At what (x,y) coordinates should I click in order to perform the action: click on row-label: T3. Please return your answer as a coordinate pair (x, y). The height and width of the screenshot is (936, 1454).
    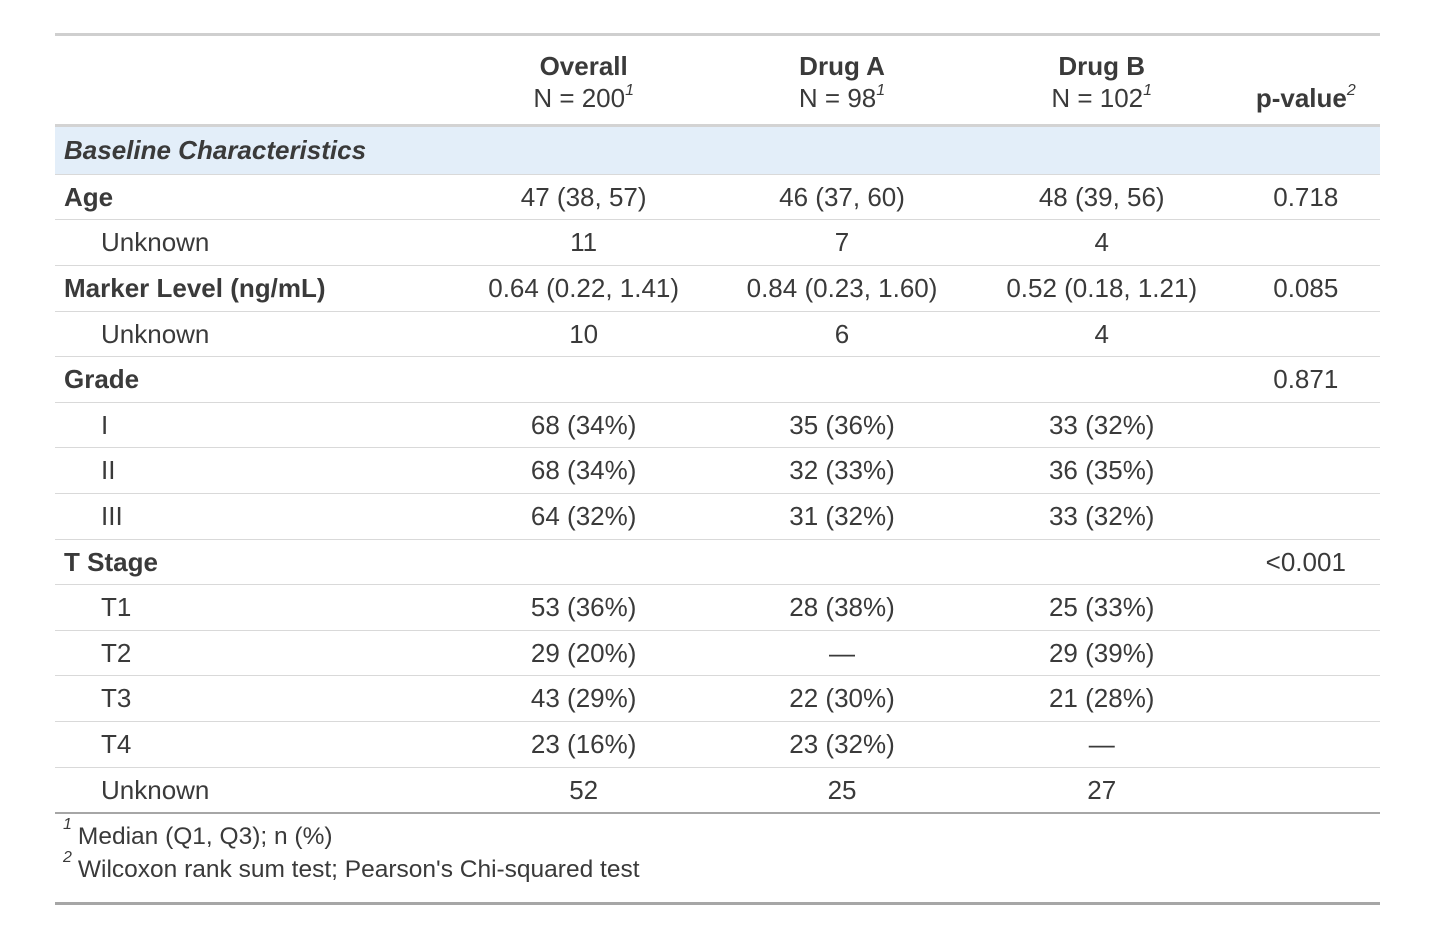
    Looking at the image, I should click on (255, 698).